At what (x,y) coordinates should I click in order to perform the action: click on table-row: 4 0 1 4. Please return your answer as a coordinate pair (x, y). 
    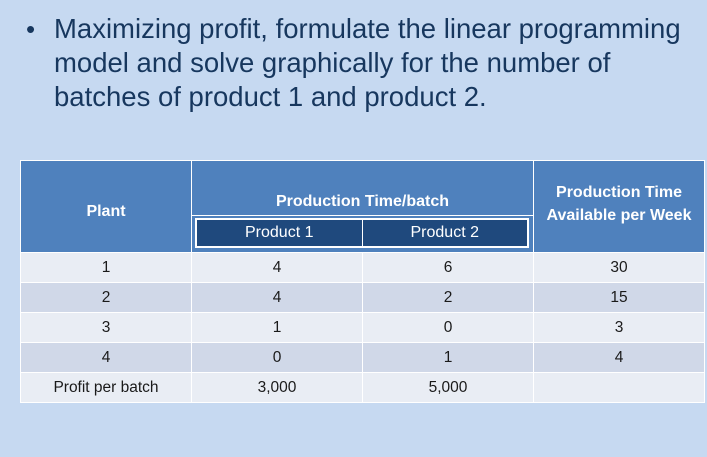
    Looking at the image, I should click on (362, 357).